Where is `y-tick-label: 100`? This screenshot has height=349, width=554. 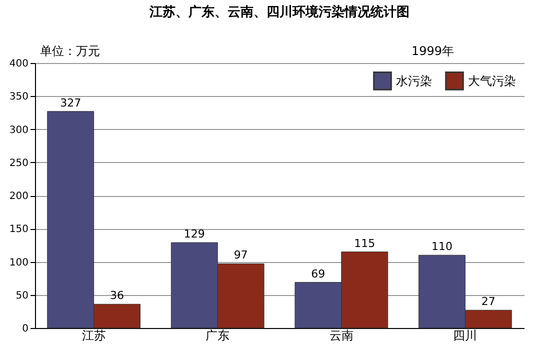 y-tick-label: 100 is located at coordinates (18, 262).